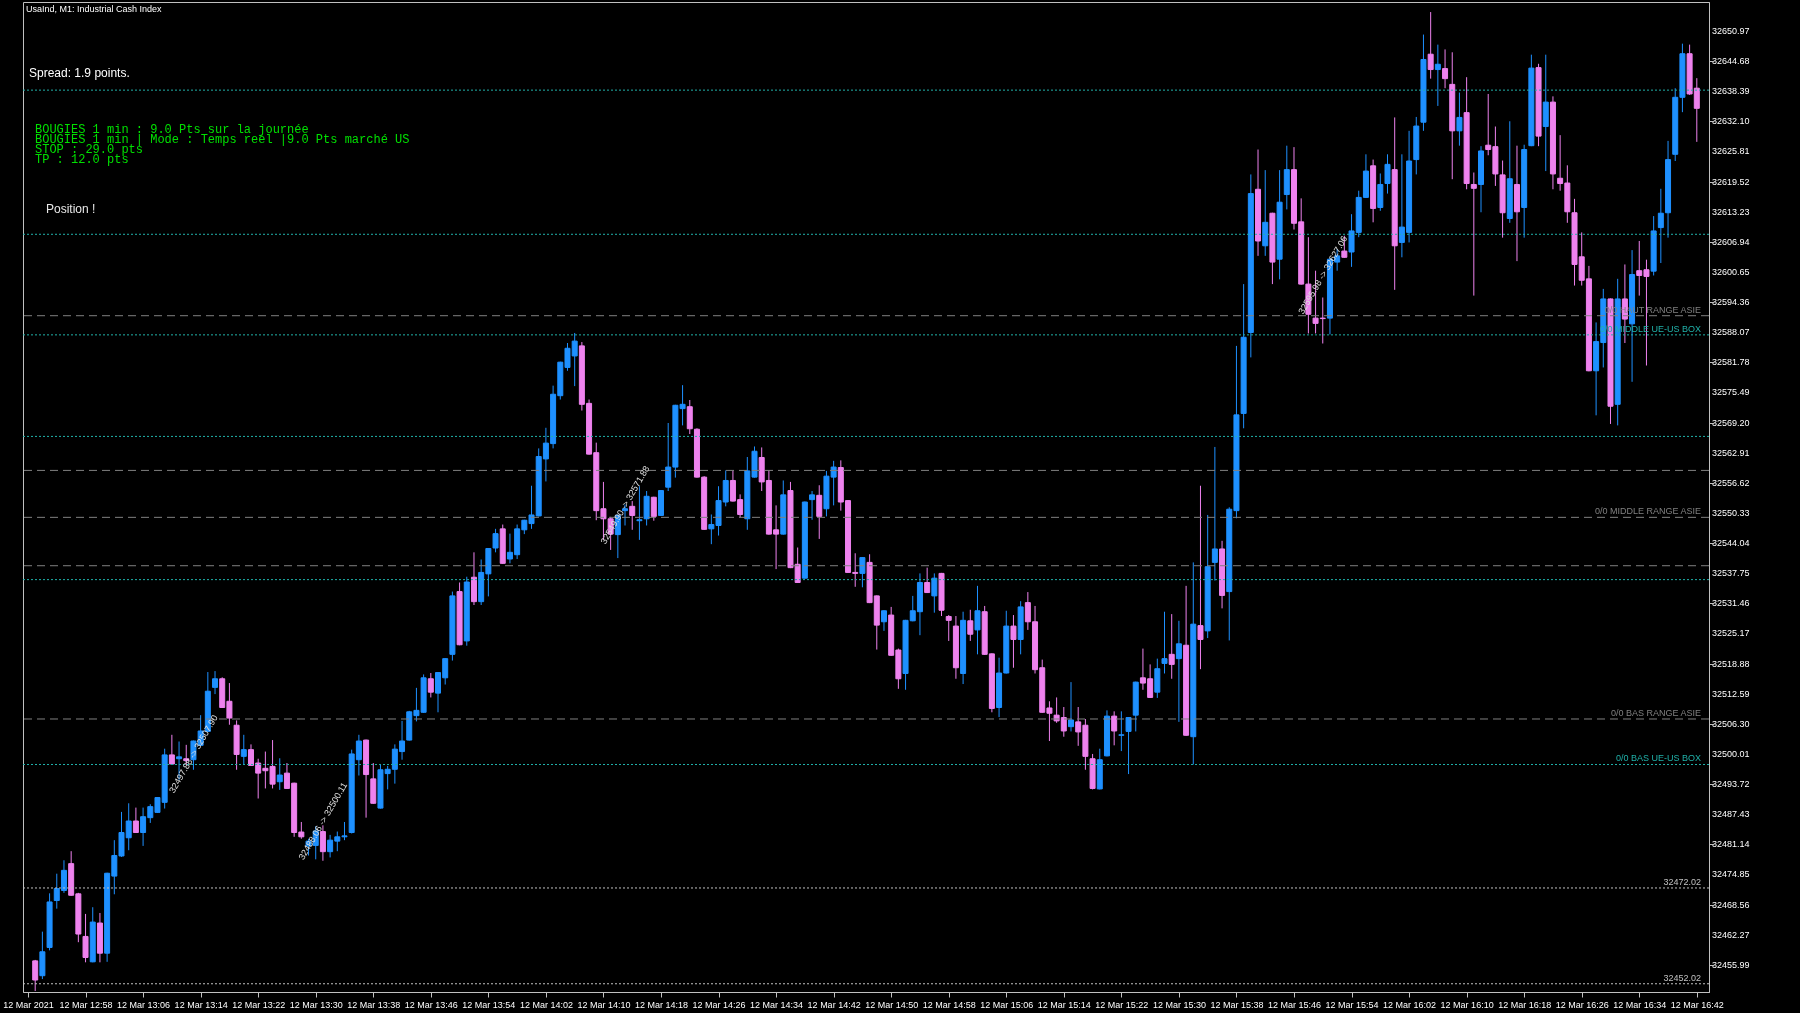 This screenshot has height=1013, width=1800. What do you see at coordinates (1410, 1004) in the screenshot?
I see `x-tick-label: 12 Mar 16:02` at bounding box center [1410, 1004].